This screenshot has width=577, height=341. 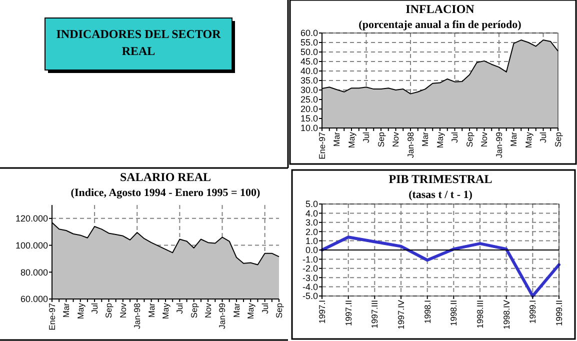 I want to click on y-tick-label: 80.000, so click(x=34, y=272).